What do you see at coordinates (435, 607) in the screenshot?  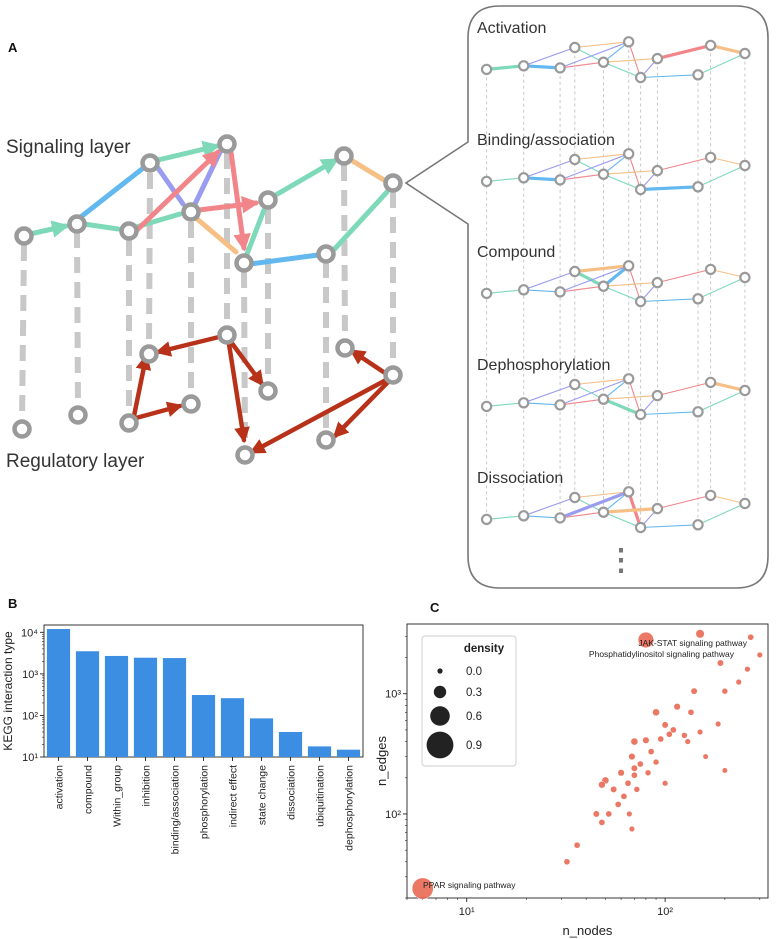 I see `panel-c-label: C` at bounding box center [435, 607].